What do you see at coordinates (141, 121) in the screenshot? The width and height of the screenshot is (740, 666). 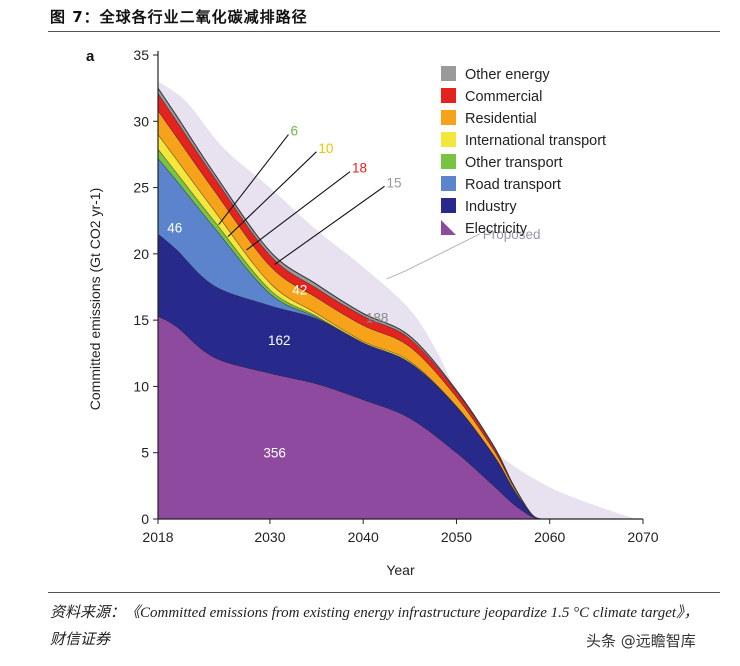 I see `y-tick-label: 30` at bounding box center [141, 121].